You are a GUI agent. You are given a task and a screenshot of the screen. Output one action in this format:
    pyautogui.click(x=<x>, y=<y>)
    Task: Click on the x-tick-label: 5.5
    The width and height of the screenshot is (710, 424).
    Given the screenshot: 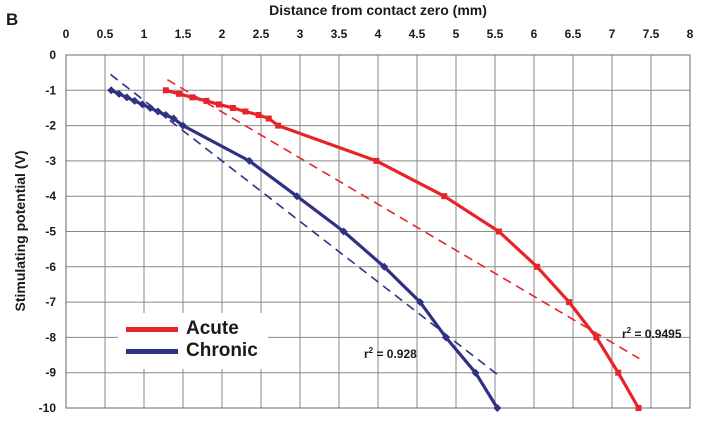 What is the action you would take?
    pyautogui.click(x=495, y=34)
    